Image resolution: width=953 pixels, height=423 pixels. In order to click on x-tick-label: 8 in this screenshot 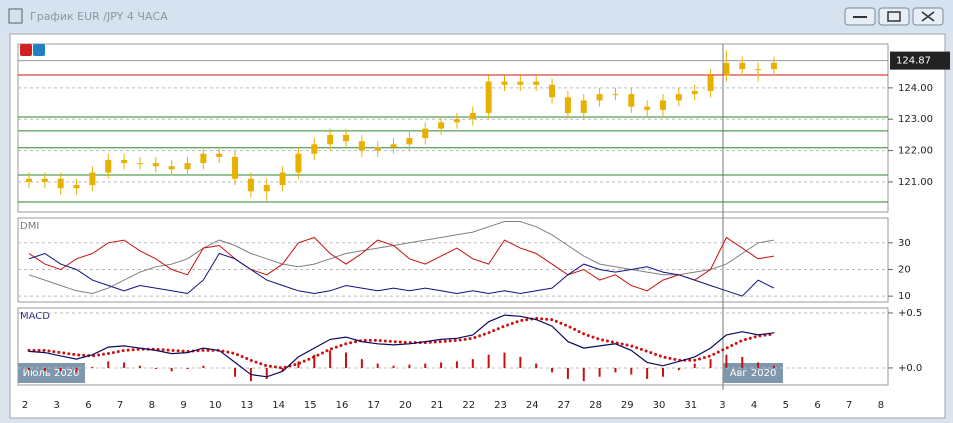, I will do `click(881, 405)`.